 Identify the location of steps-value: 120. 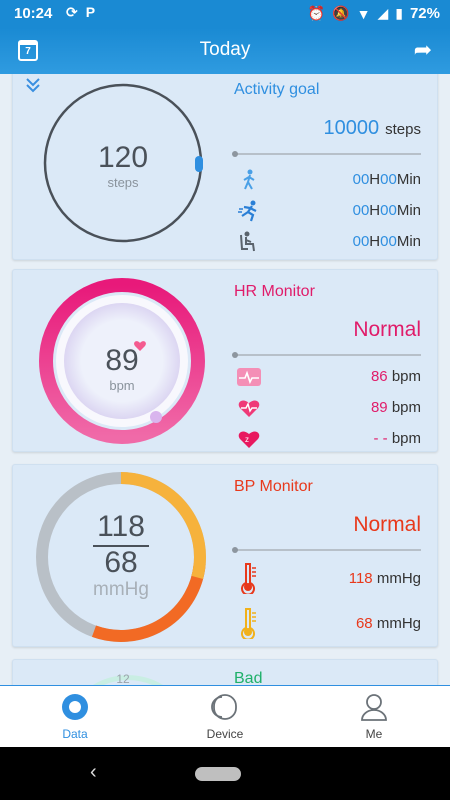
(123, 157).